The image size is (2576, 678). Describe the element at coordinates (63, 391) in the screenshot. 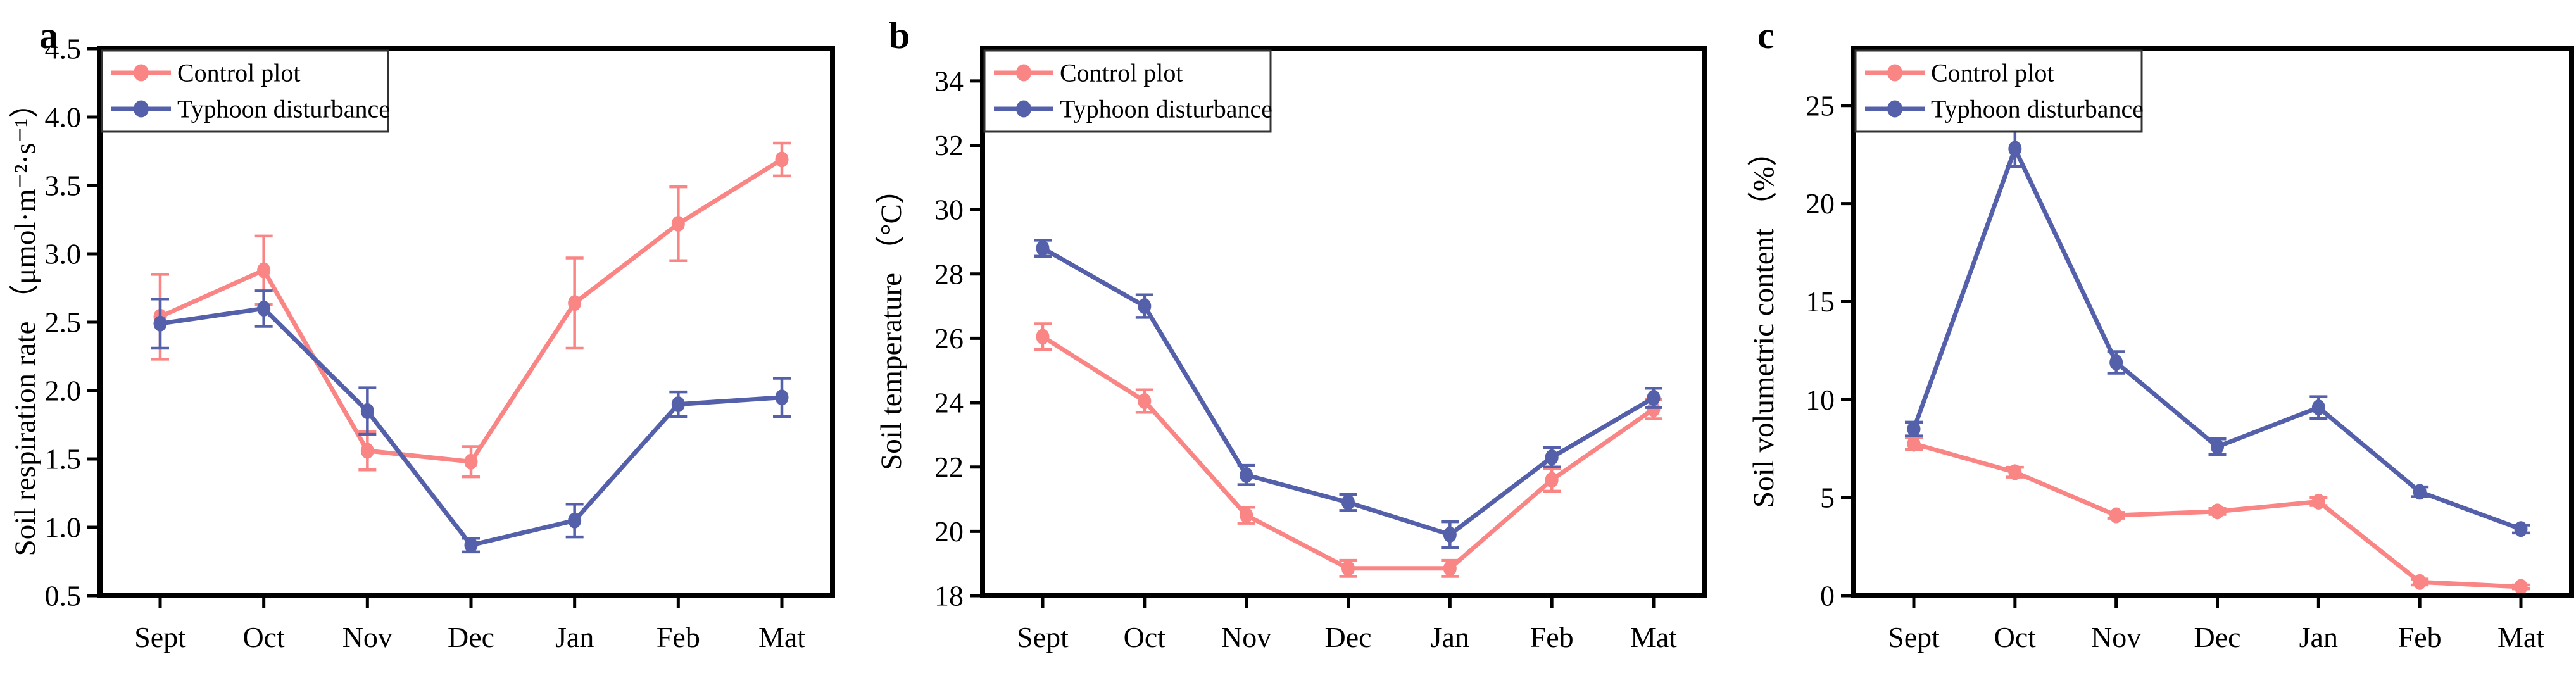

I see `y-tick-label: 2.0` at that location.